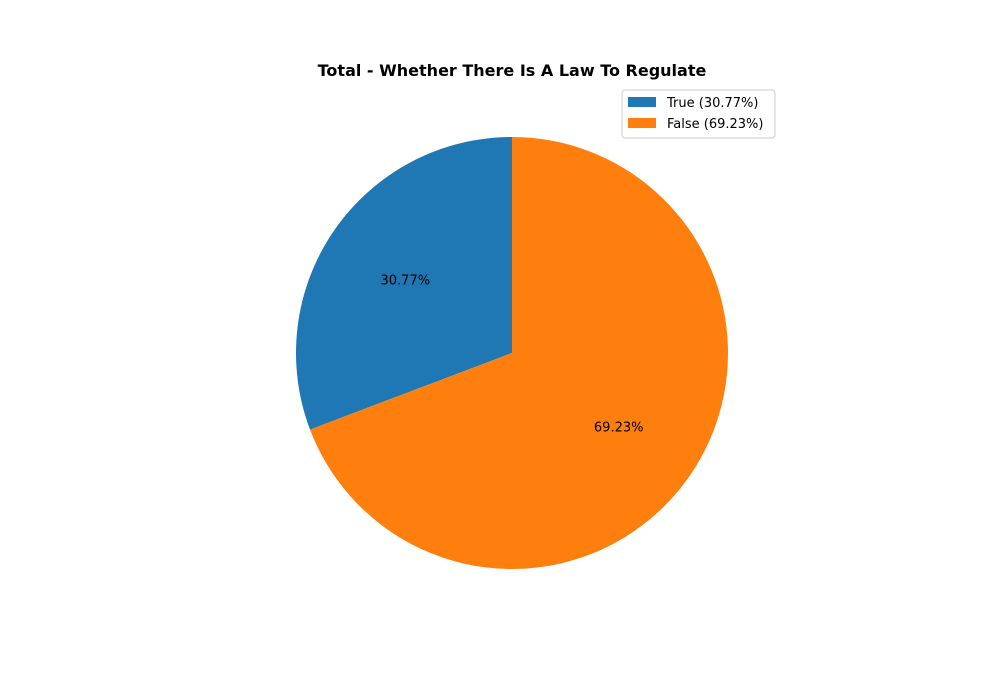  Describe the element at coordinates (406, 280) in the screenshot. I see `slice-label-true: 30.77%` at that location.